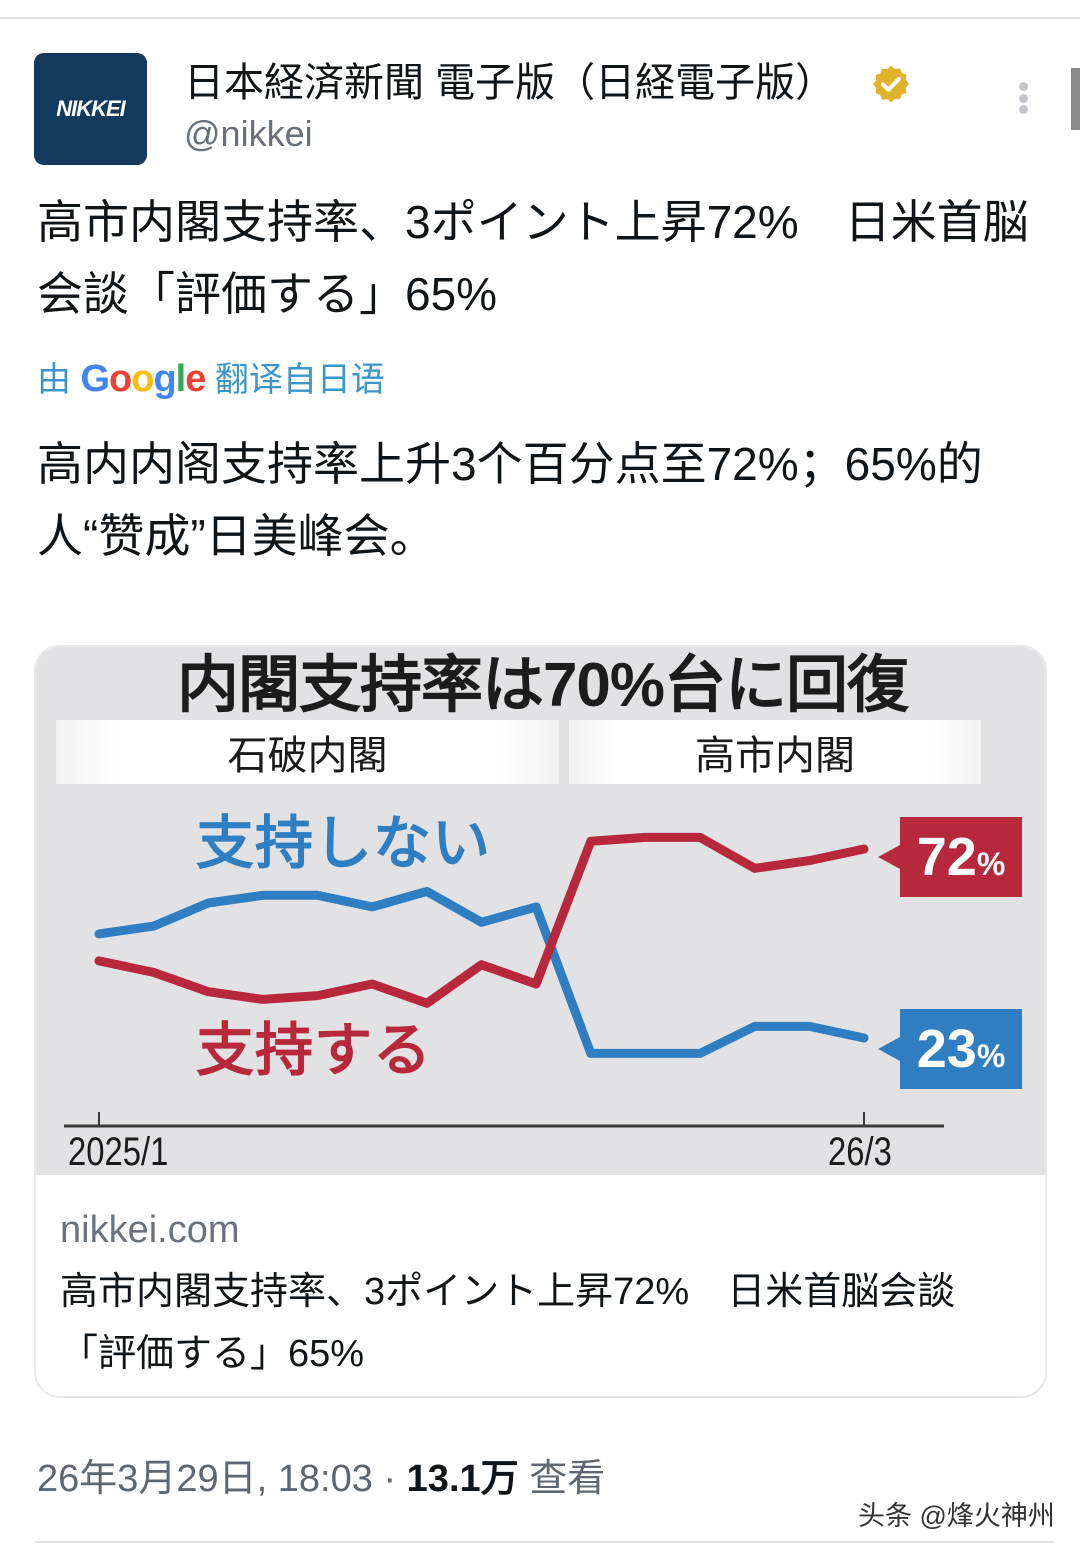  I want to click on translated-by-google: 由 Google 翻译自日语, so click(211, 379).